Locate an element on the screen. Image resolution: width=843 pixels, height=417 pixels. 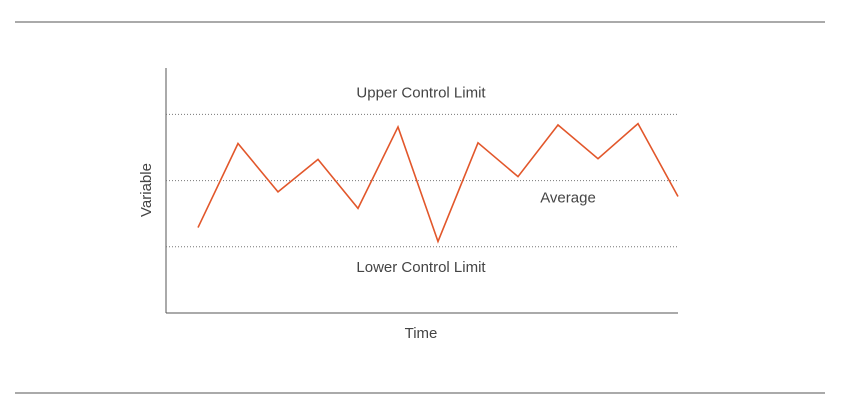
x-axis-label: Time is located at coordinates (421, 333).